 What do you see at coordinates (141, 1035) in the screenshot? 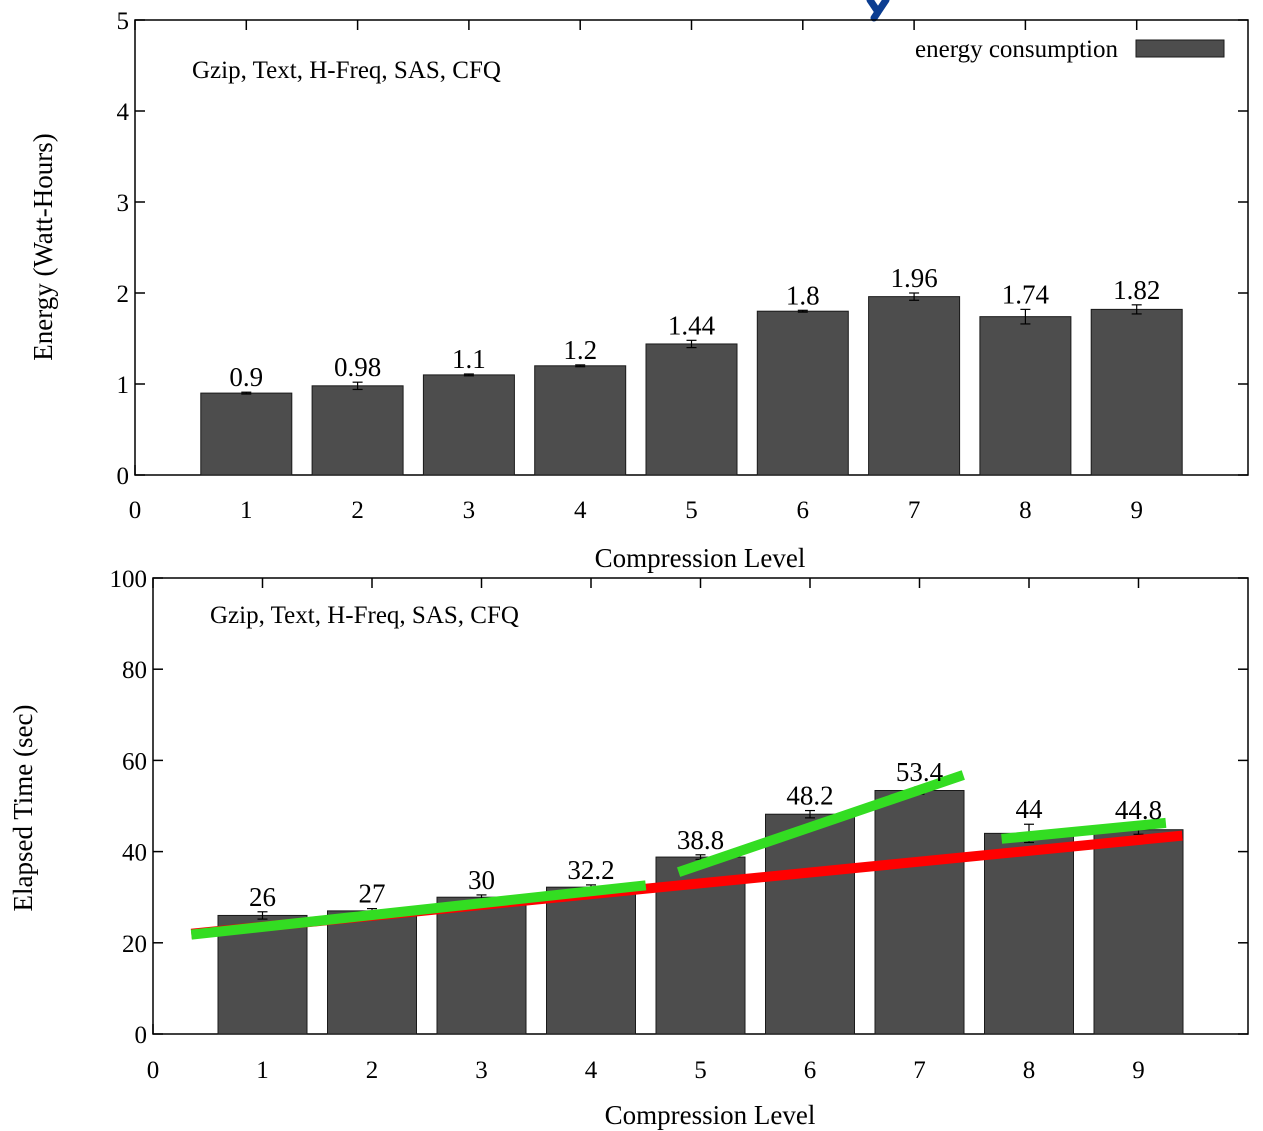
I see `elapsed-y-tick-label: 0` at bounding box center [141, 1035].